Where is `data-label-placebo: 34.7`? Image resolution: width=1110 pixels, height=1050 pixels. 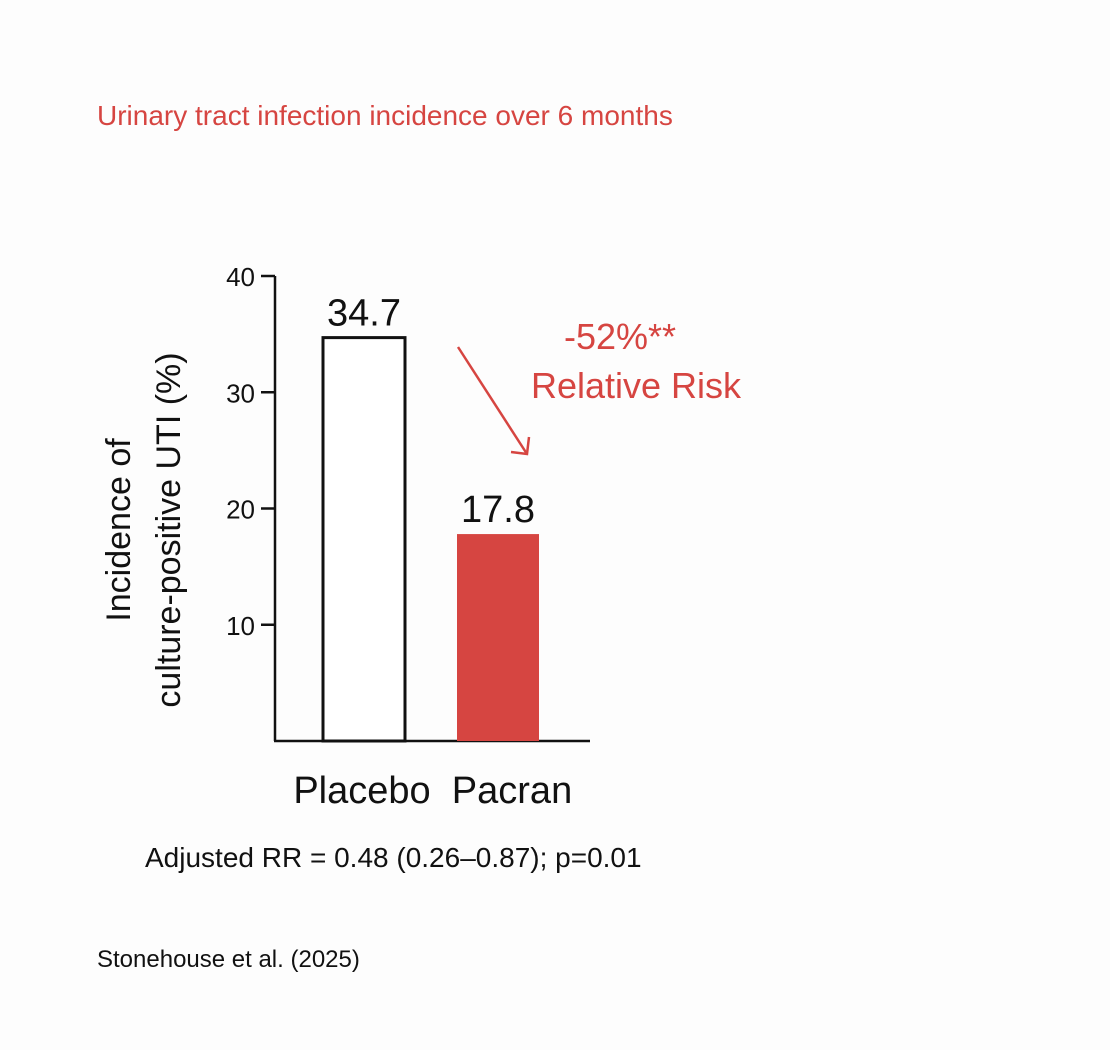
data-label-placebo: 34.7 is located at coordinates (364, 314).